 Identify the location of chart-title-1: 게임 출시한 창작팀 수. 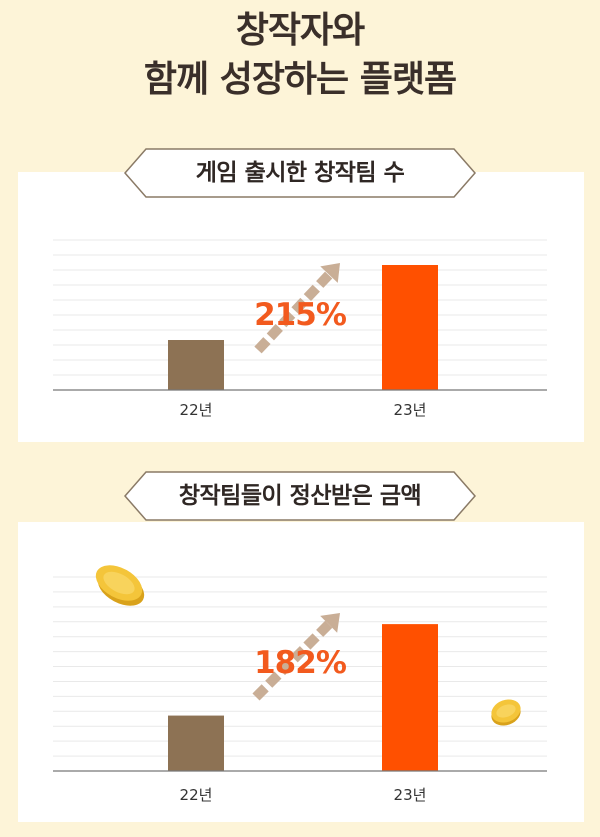
(300, 173).